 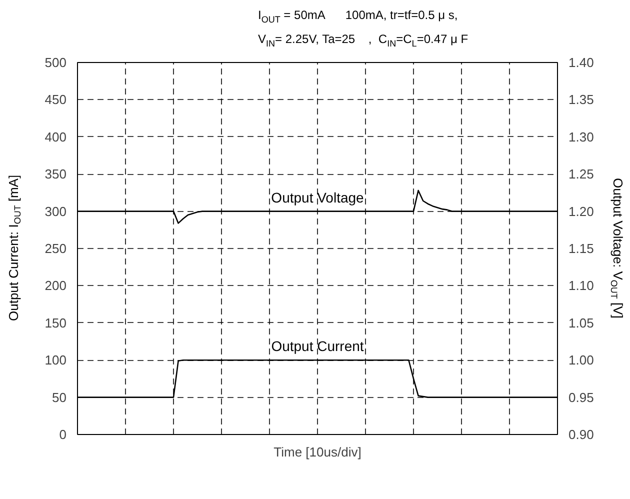 I want to click on y2-tick-label: 1.35, so click(x=581, y=100).